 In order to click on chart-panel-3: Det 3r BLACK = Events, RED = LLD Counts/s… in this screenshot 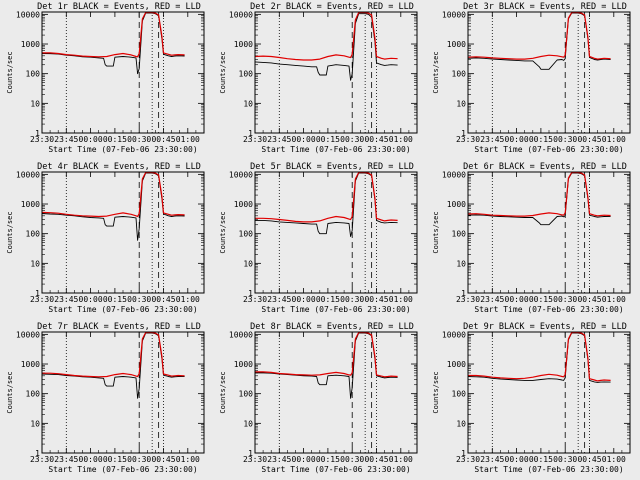, I will do `click(531, 78)`.